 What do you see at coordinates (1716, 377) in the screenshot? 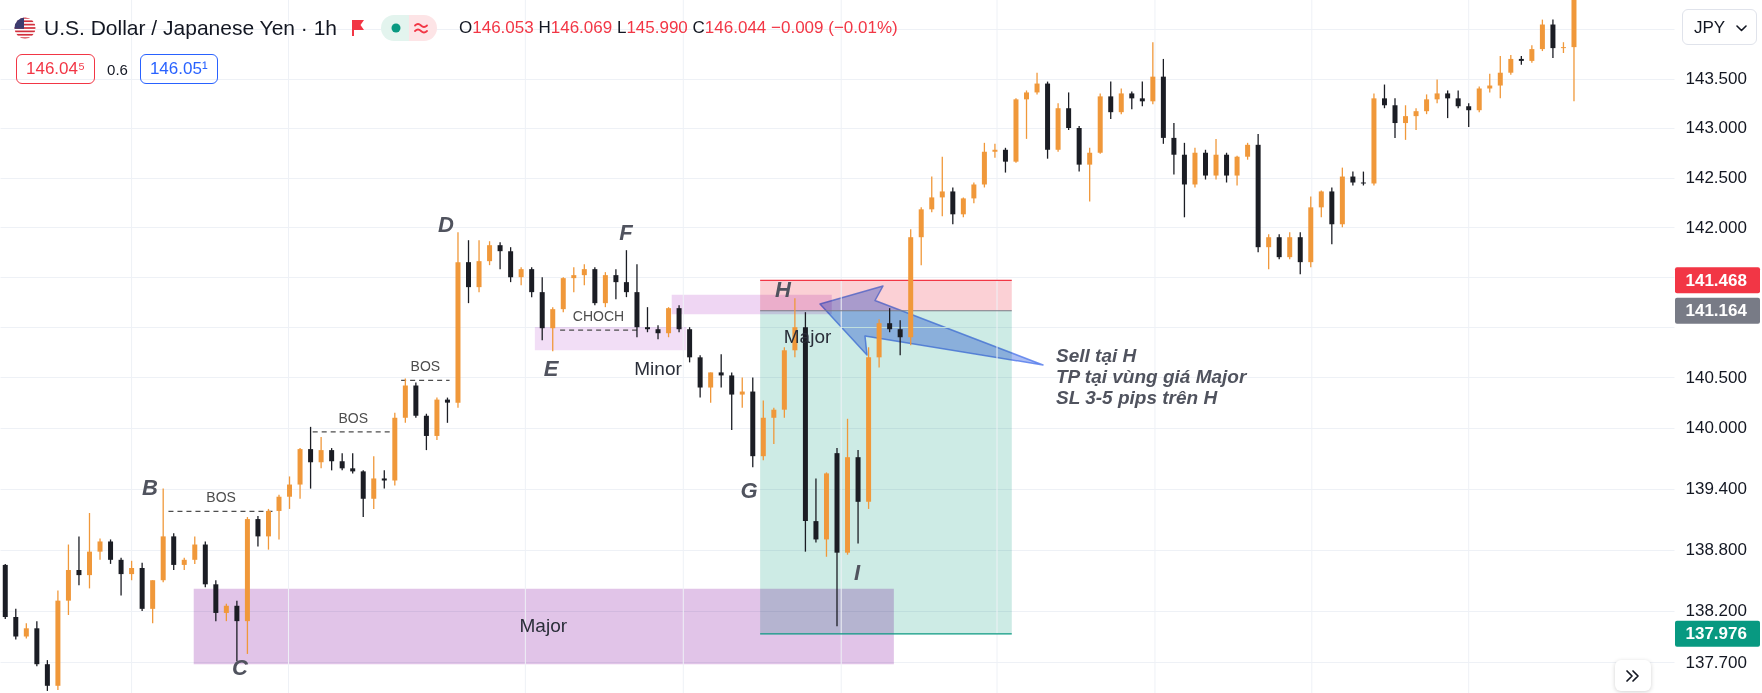
I see `y-tick-label: 140.500` at bounding box center [1716, 377].